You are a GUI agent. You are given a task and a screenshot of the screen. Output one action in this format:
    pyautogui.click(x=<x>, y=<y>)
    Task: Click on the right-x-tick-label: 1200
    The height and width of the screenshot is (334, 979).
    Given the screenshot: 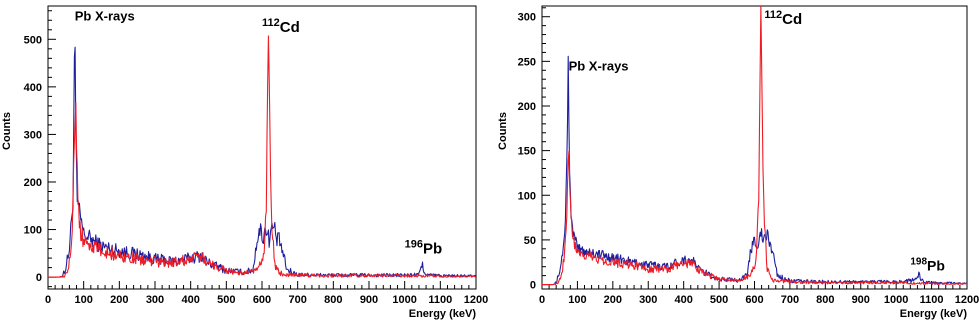 What is the action you would take?
    pyautogui.click(x=967, y=300)
    